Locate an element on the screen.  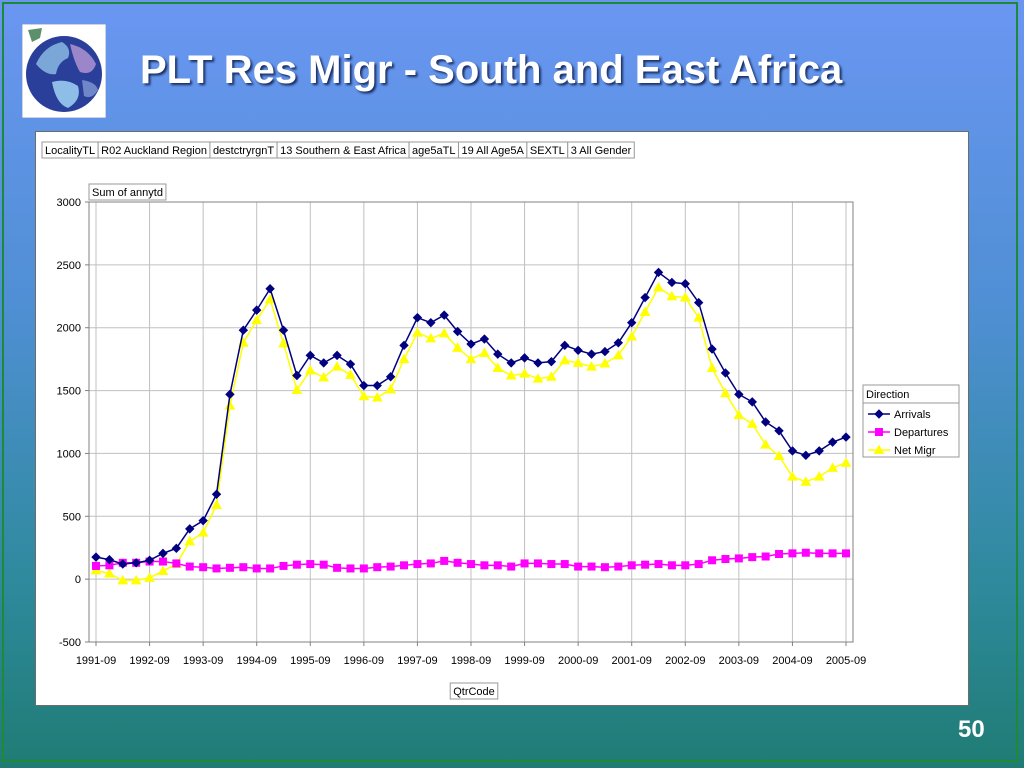
legend-marker-net-migr is located at coordinates (879, 449).